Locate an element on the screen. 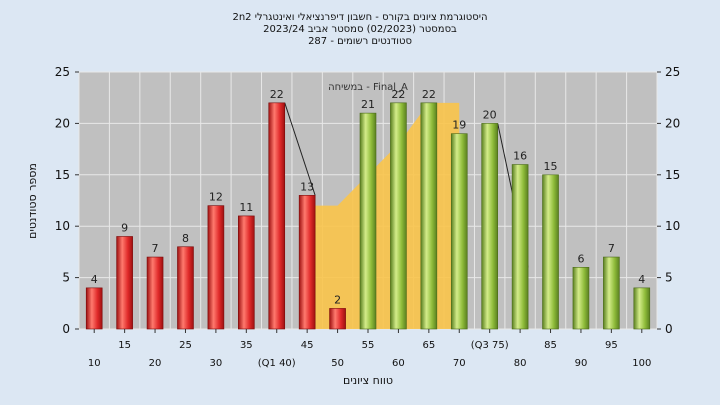  x-tick-label: 85 is located at coordinates (550, 345).